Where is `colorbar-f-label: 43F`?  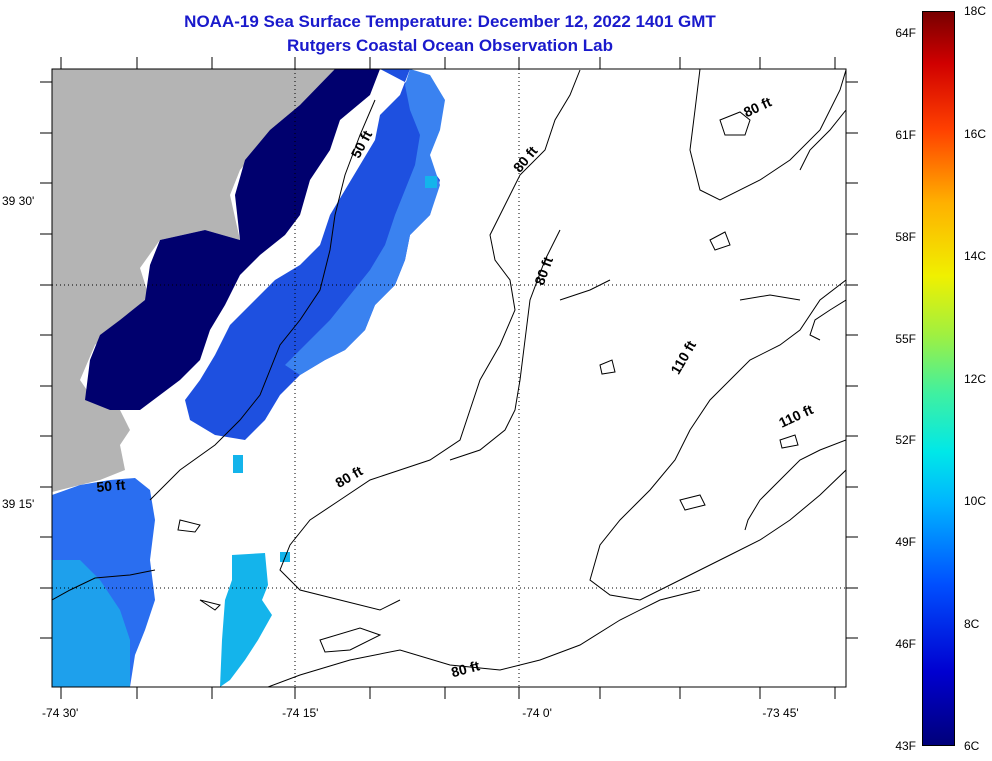 colorbar-f-label: 43F is located at coordinates (905, 746).